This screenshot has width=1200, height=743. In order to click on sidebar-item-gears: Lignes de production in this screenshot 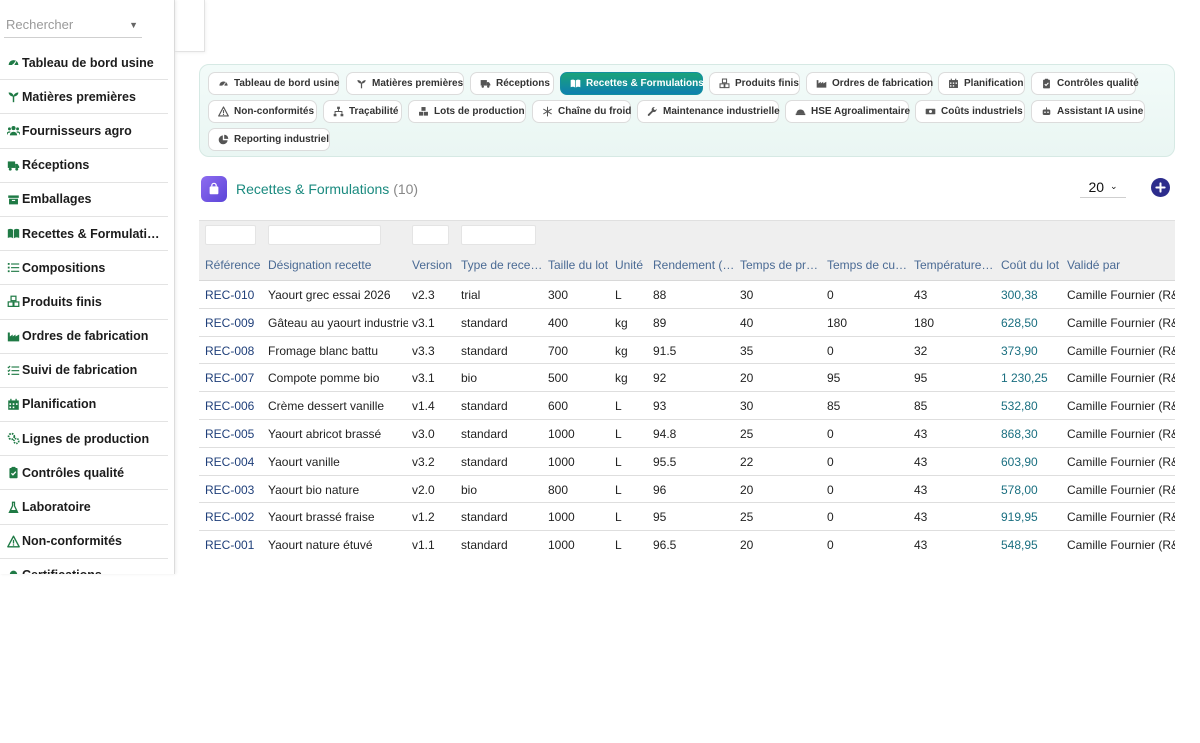, I will do `click(84, 439)`.